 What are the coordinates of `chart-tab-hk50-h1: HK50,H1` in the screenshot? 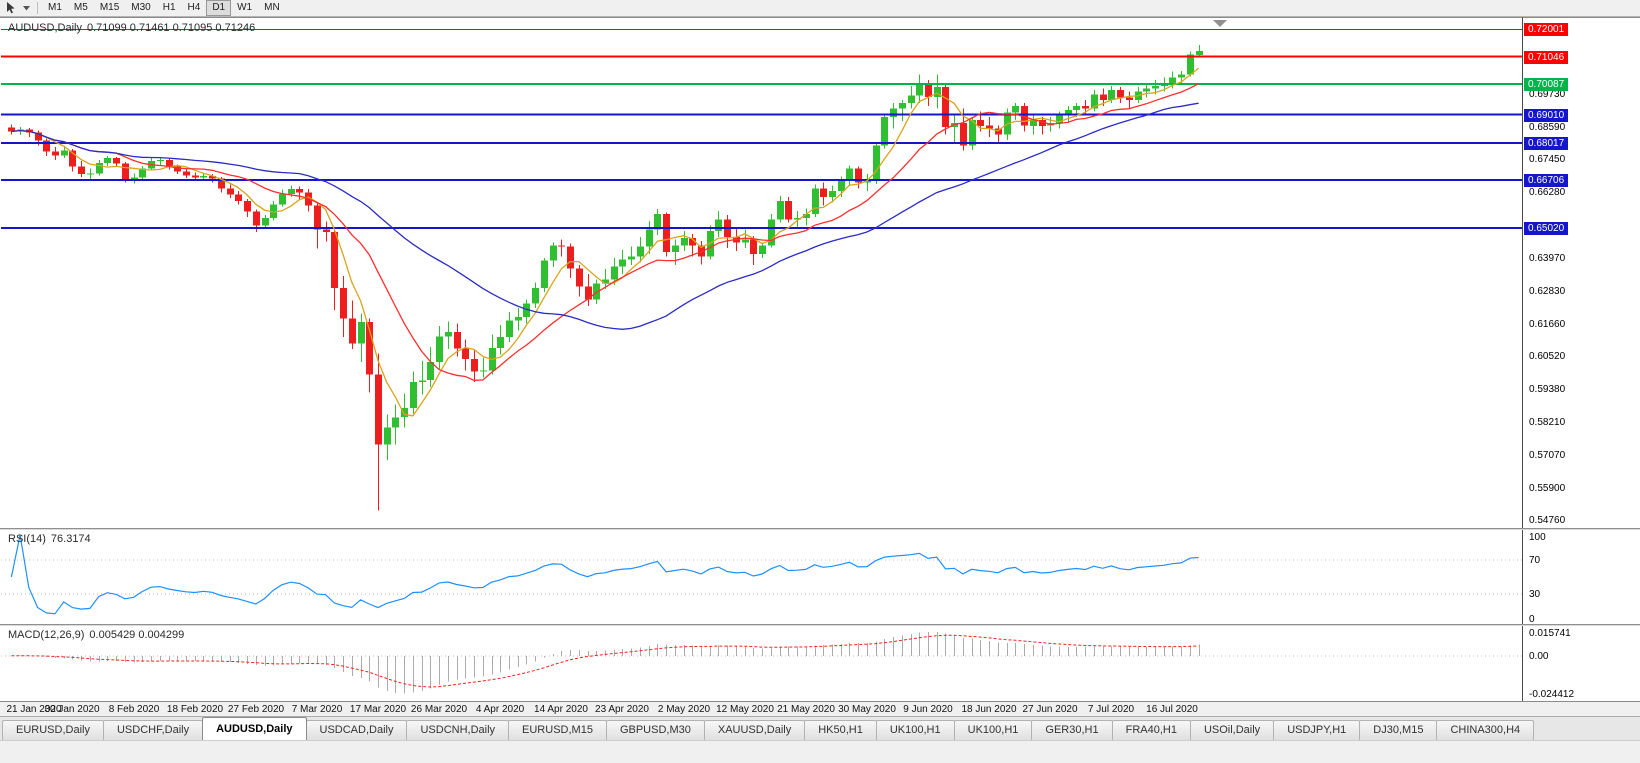 It's located at (840, 730).